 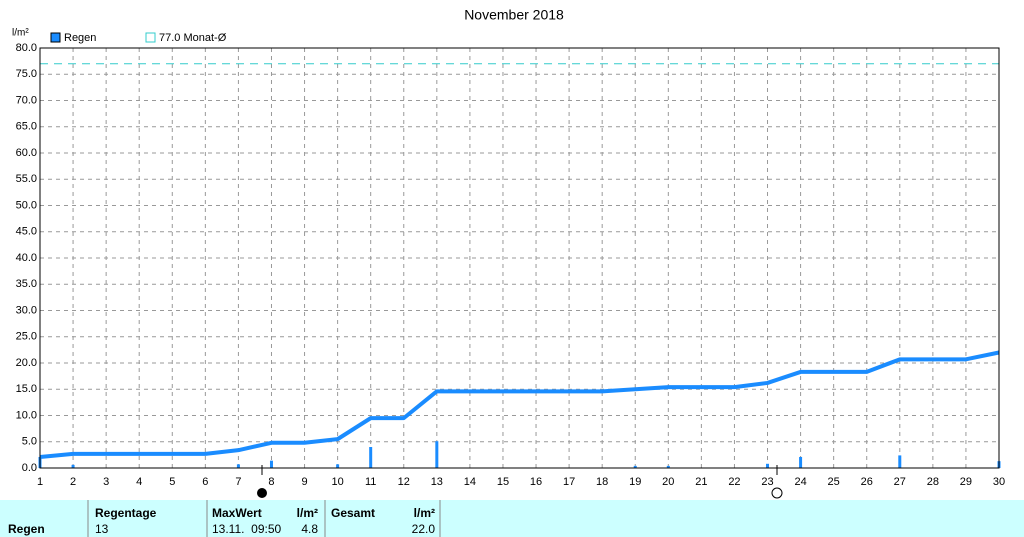 I want to click on x-tick-label: 16, so click(x=536, y=482).